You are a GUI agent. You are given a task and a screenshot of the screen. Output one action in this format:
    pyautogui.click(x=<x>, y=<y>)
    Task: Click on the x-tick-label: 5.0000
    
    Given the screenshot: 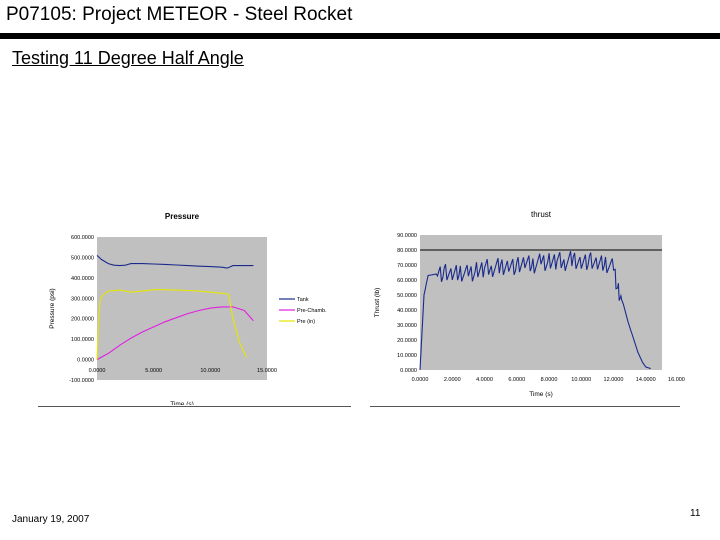 What is the action you would take?
    pyautogui.click(x=153, y=371)
    